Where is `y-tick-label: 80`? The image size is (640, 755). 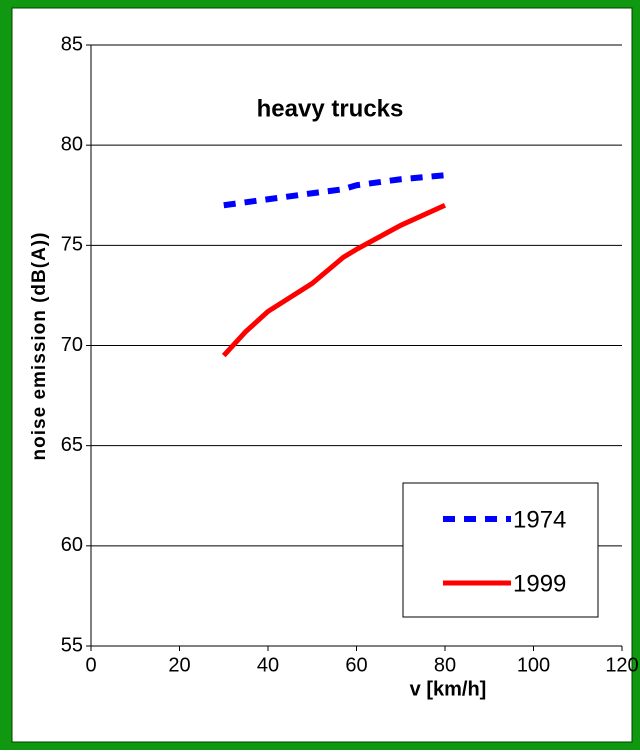 y-tick-label: 80 is located at coordinates (72, 144).